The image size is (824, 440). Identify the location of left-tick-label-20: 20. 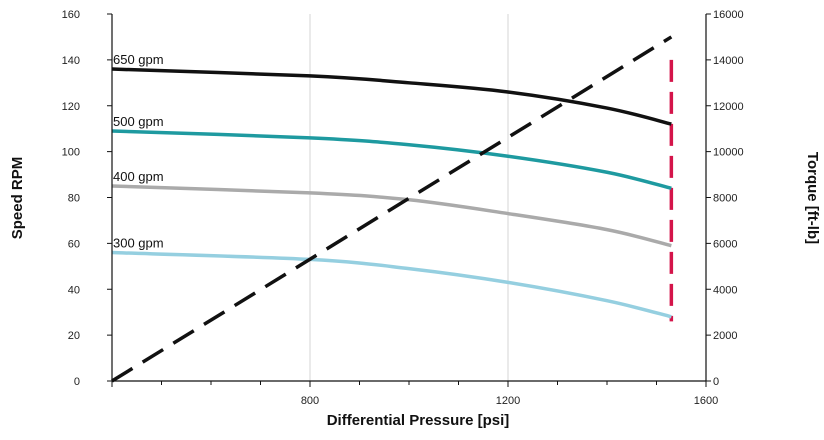
(74, 336).